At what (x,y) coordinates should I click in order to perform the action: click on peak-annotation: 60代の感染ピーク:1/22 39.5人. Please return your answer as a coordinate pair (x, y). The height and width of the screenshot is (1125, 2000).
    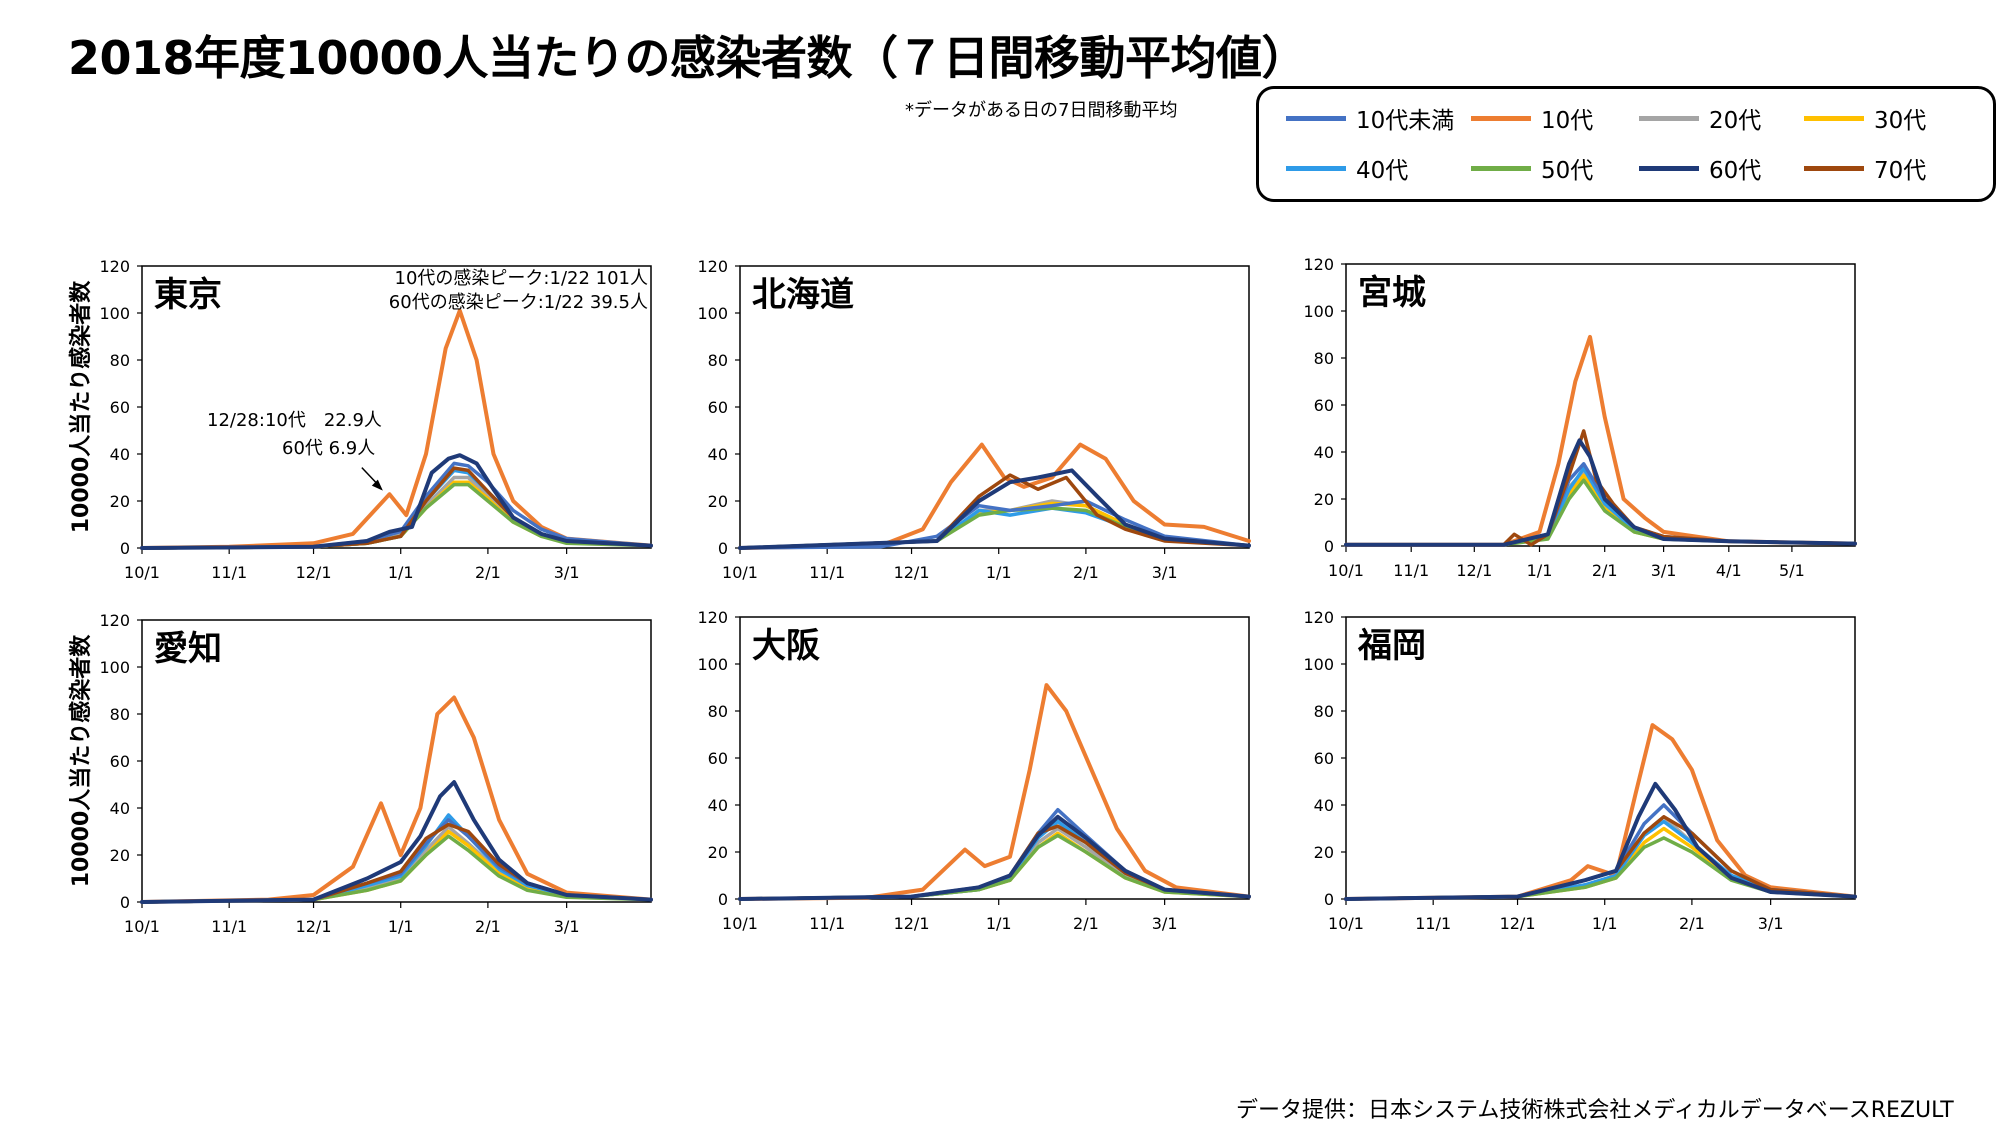
    Looking at the image, I should click on (518, 302).